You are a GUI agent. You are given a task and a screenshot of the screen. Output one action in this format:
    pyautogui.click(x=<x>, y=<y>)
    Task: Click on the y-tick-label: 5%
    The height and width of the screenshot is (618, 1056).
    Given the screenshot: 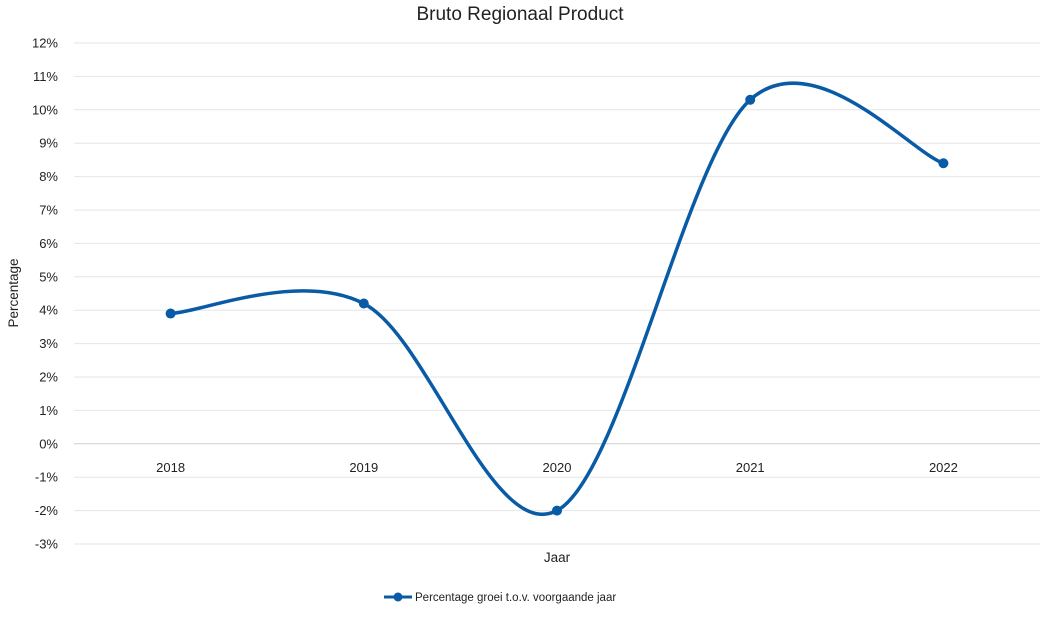 What is the action you would take?
    pyautogui.click(x=48, y=276)
    